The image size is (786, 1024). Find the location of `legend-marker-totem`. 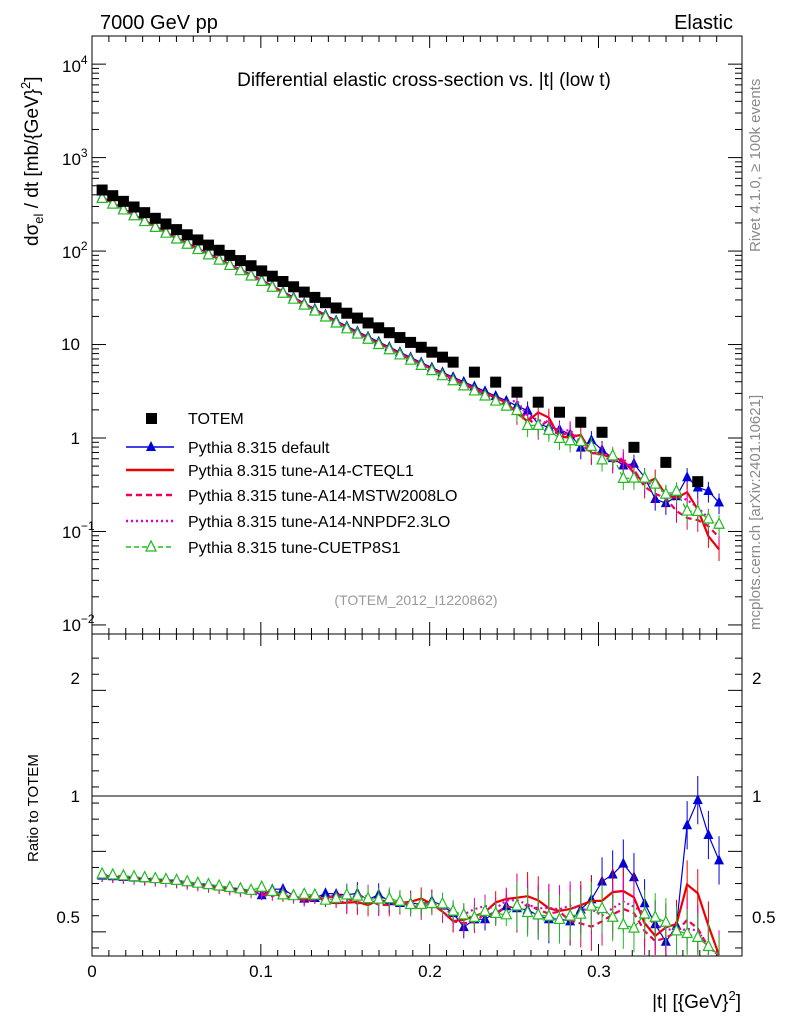

legend-marker-totem is located at coordinates (151, 418).